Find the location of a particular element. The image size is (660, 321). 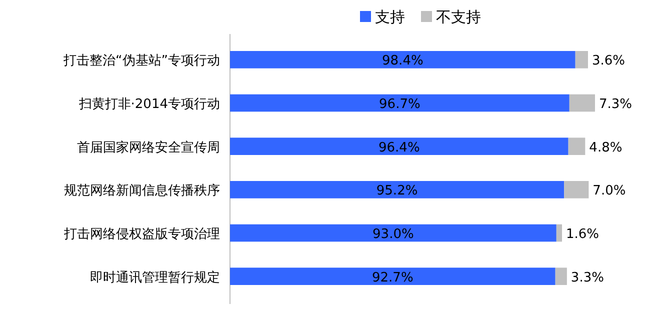

y-tick-label: 扫黄打非·2014专项行动 is located at coordinates (149, 104).